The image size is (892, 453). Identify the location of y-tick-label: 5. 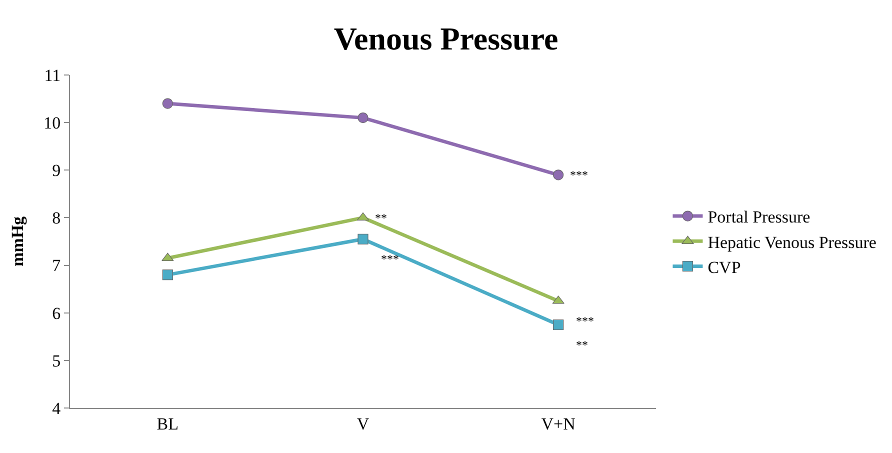
(56, 360).